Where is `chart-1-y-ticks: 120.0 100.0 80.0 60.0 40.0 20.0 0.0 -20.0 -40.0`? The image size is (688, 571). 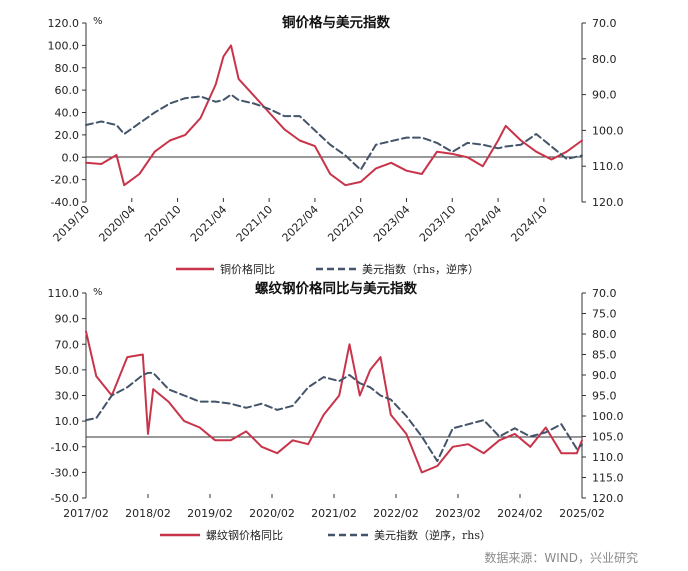 chart-1-y-ticks: 120.0 100.0 80.0 60.0 40.0 20.0 0.0 -20.0 -40.0 is located at coordinates (67, 113).